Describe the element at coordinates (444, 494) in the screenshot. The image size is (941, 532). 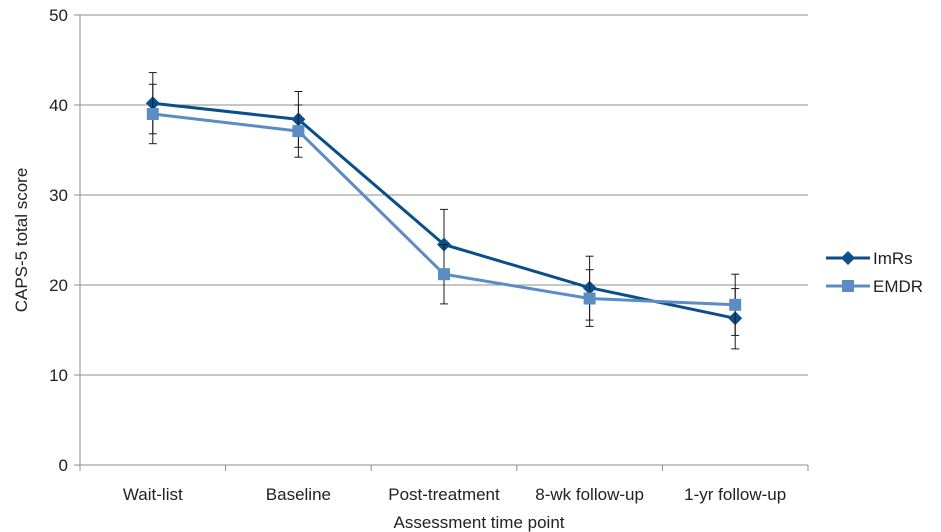
I see `x-tick-label: Post-treatment` at that location.